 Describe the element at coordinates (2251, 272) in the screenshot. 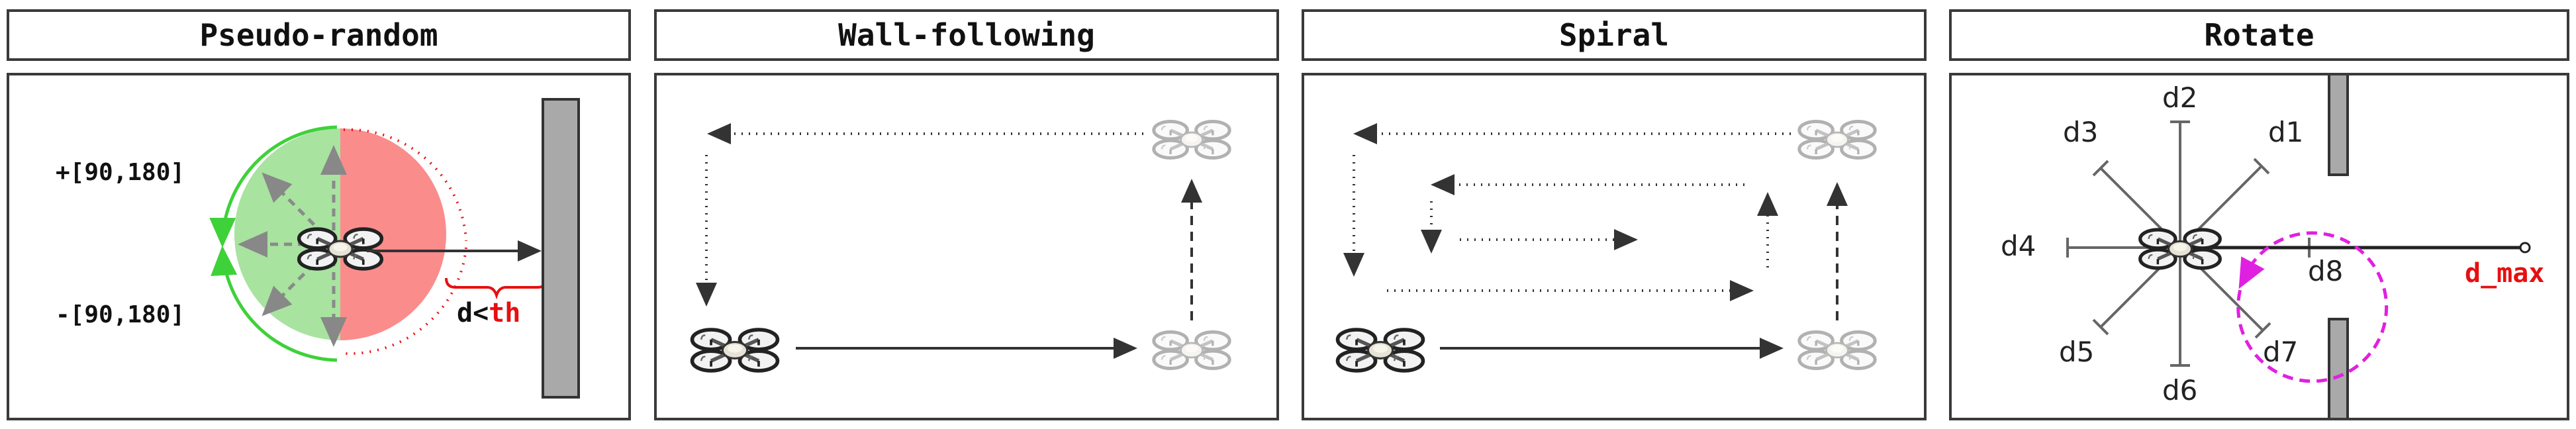

I see `rotation-arrow` at that location.